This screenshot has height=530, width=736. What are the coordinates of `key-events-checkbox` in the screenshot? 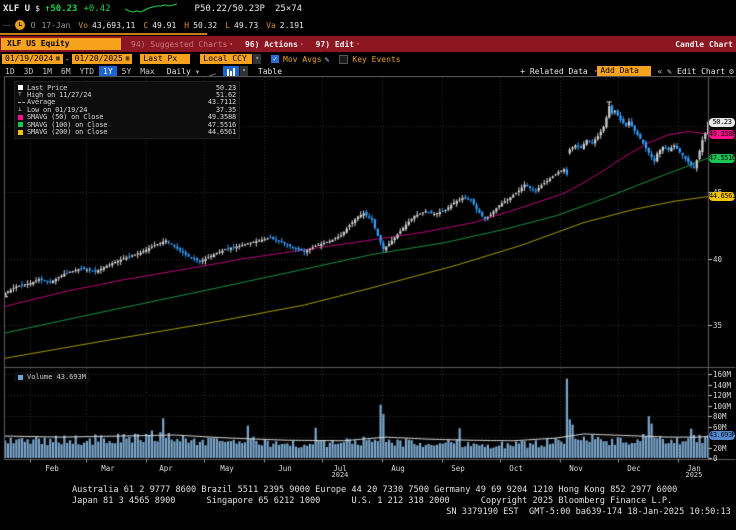 It's located at (344, 59).